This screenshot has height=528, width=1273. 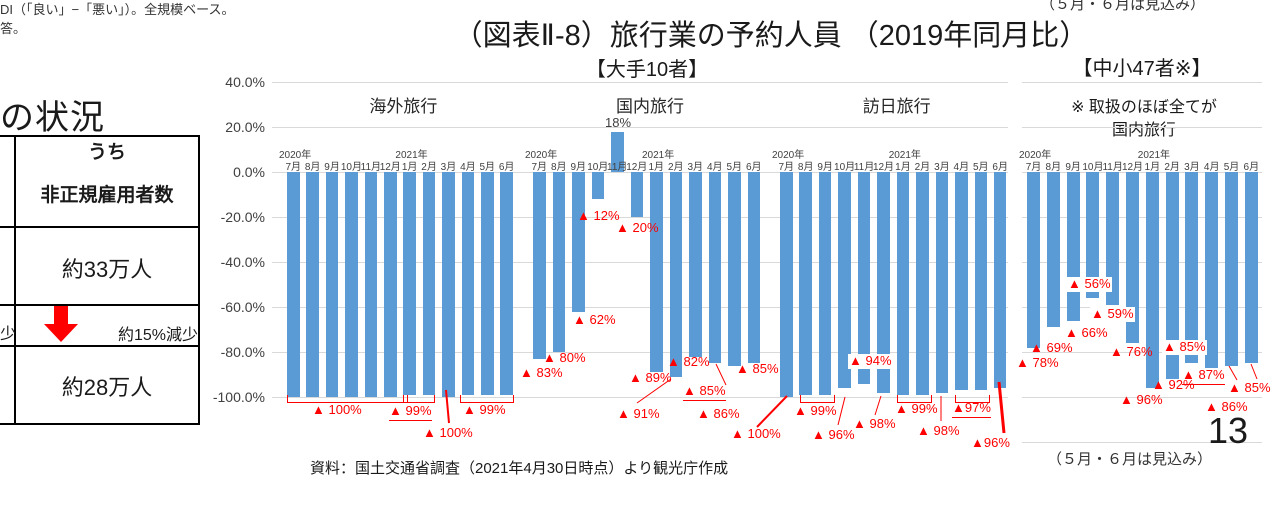 I want to click on red-down-arrow, so click(x=61, y=315).